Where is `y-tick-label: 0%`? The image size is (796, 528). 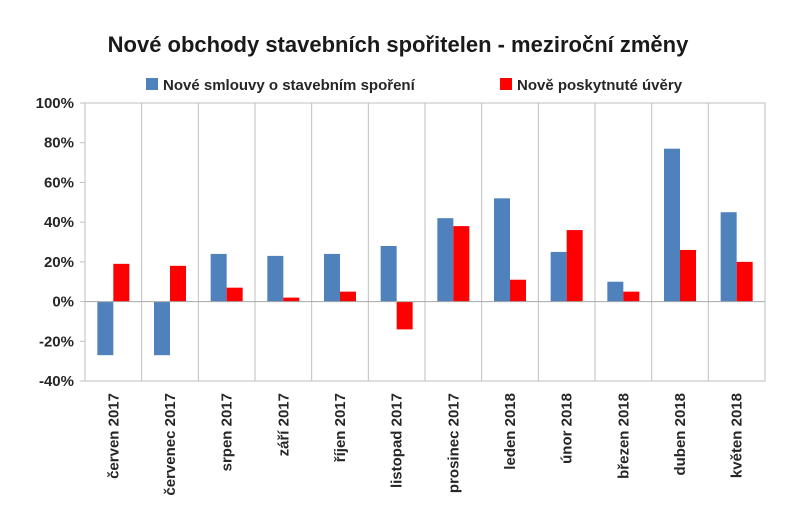
y-tick-label: 0% is located at coordinates (63, 302).